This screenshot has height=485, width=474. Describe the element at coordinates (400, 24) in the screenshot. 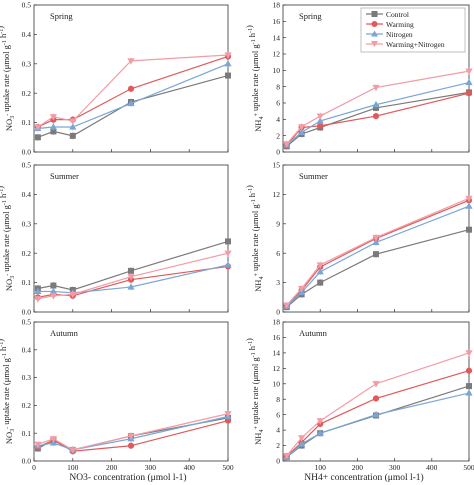

I see `legend-label-warming: Warming` at that location.